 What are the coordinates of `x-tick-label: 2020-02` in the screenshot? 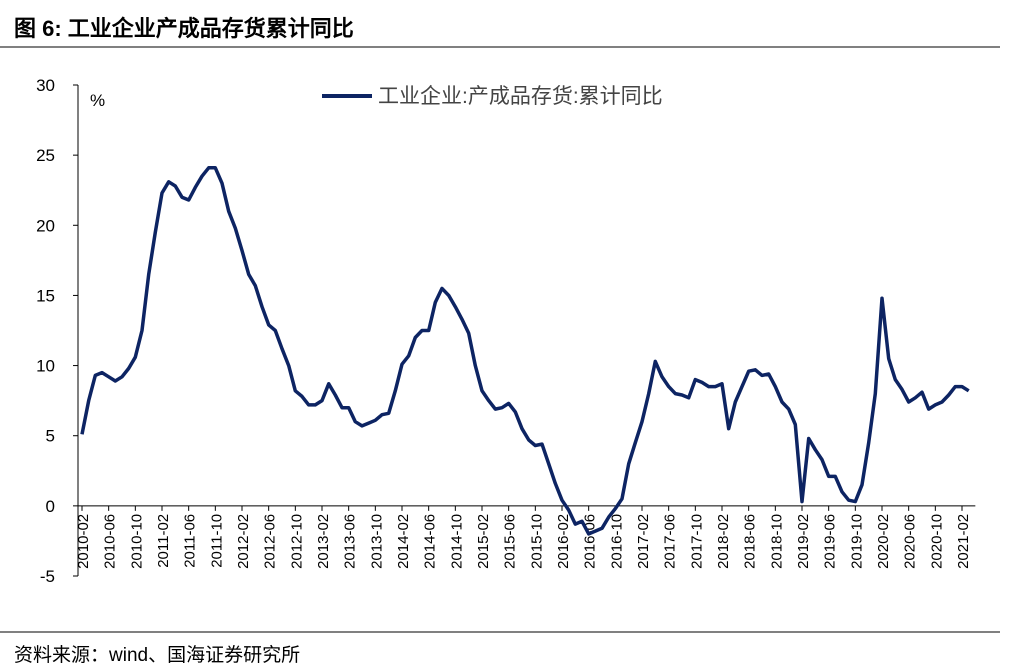 It's located at (883, 541).